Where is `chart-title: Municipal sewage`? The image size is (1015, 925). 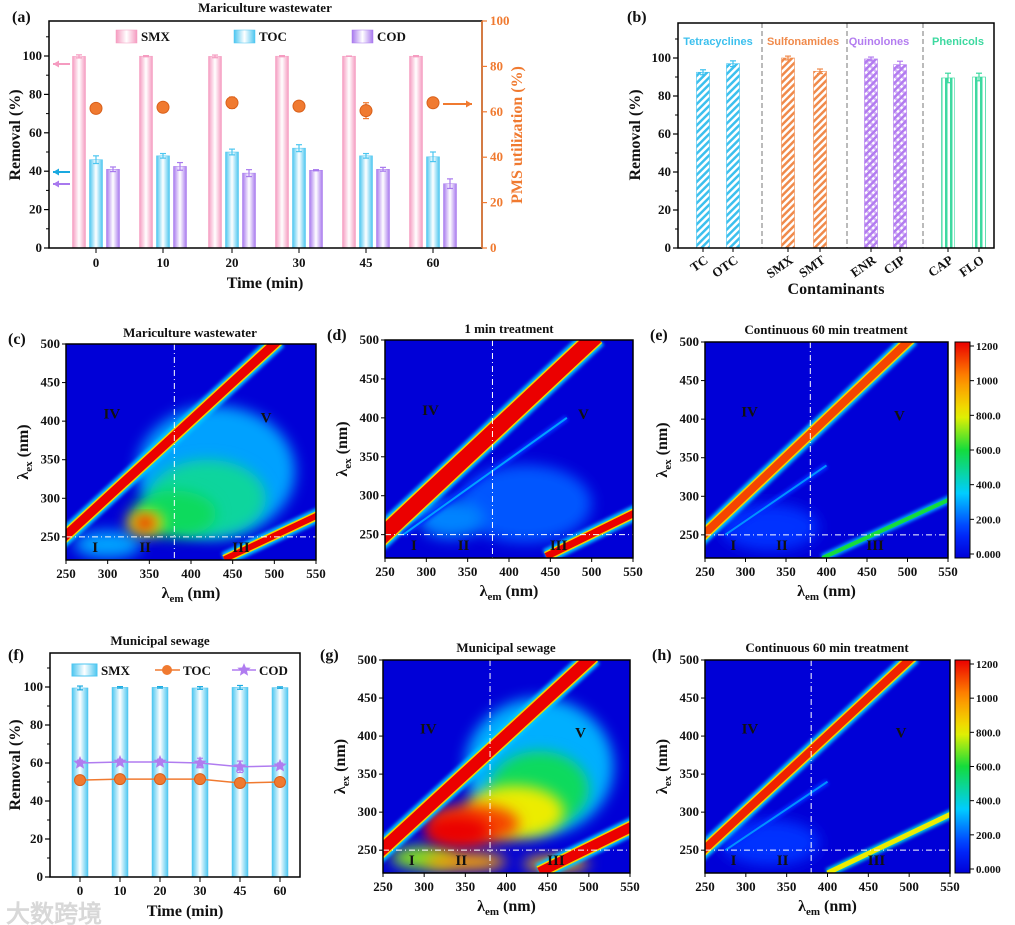
chart-title: Municipal sewage is located at coordinates (160, 640).